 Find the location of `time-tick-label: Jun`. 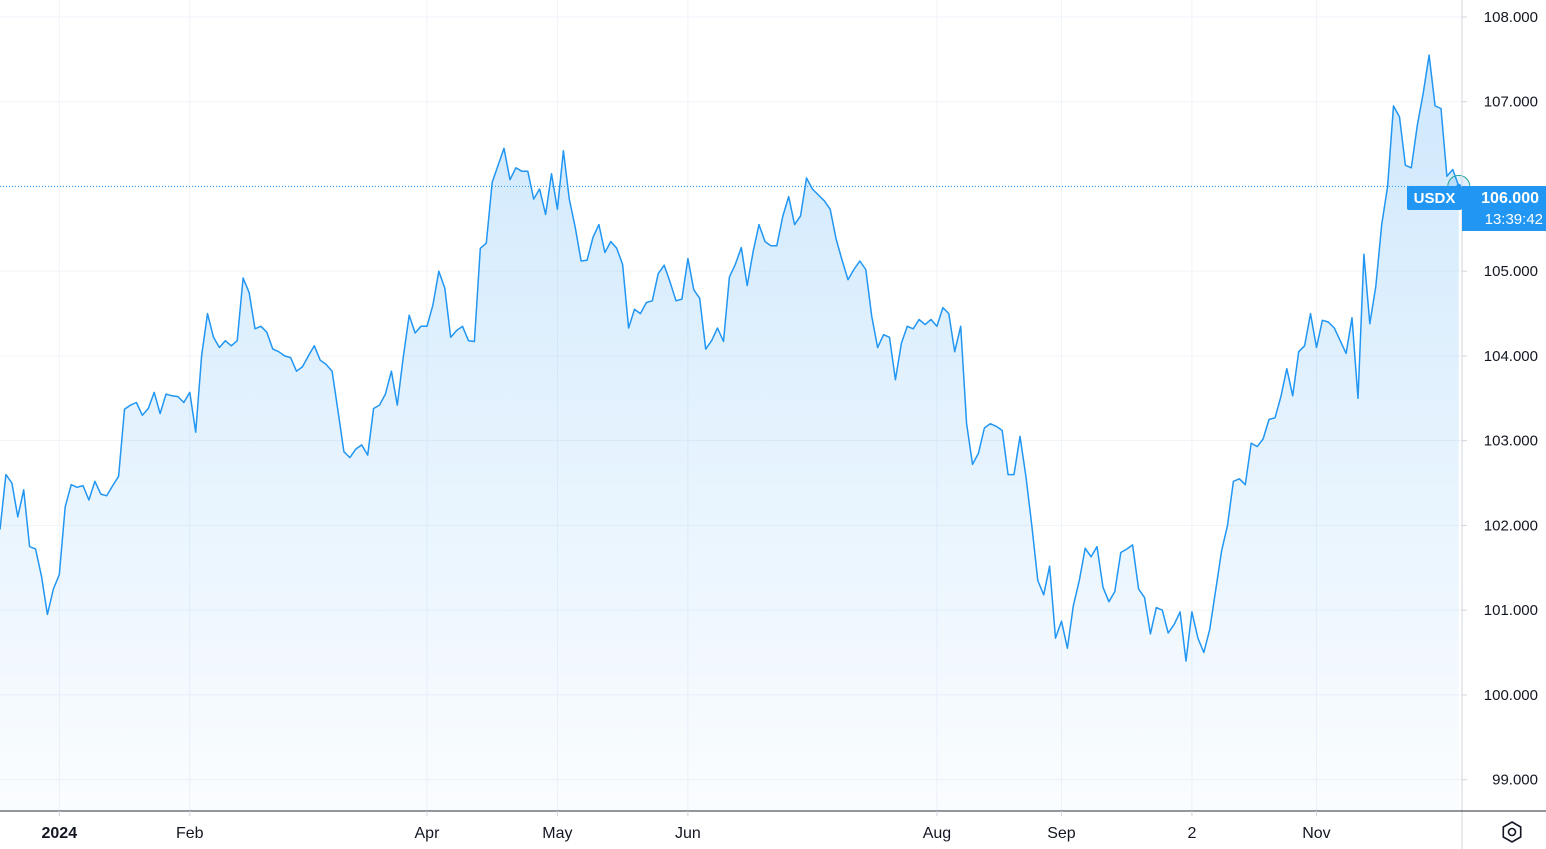

time-tick-label: Jun is located at coordinates (688, 833).